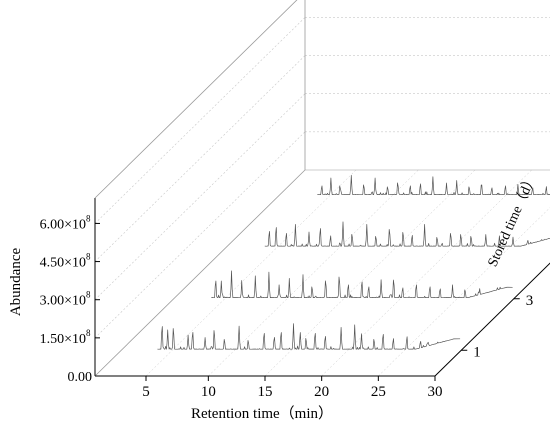  I want to click on y-axis-title: Abundance, so click(16, 282).